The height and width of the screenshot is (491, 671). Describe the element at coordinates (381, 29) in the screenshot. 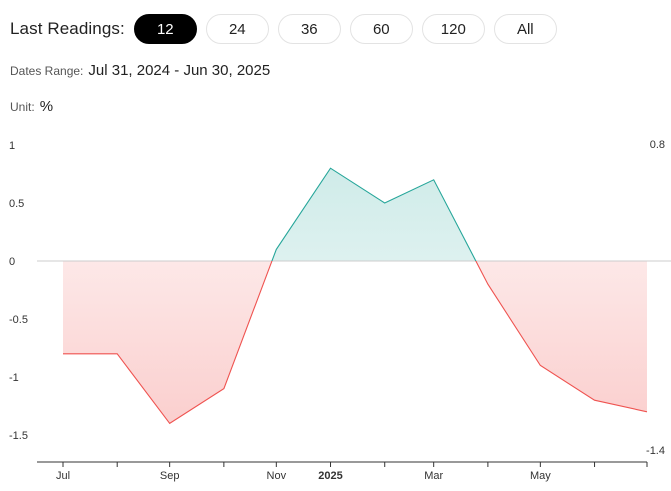

I see `readings-option-60: 60` at that location.